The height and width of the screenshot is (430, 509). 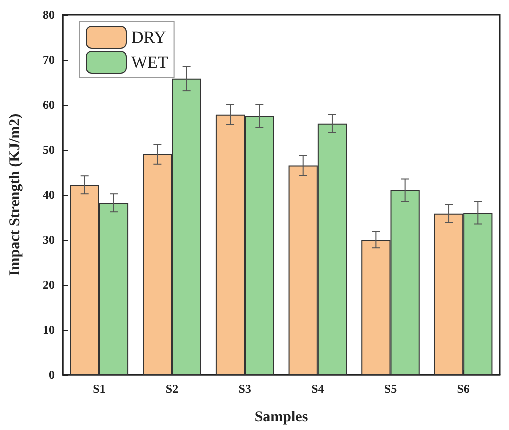 What do you see at coordinates (150, 62) in the screenshot?
I see `legend-label: WET` at bounding box center [150, 62].